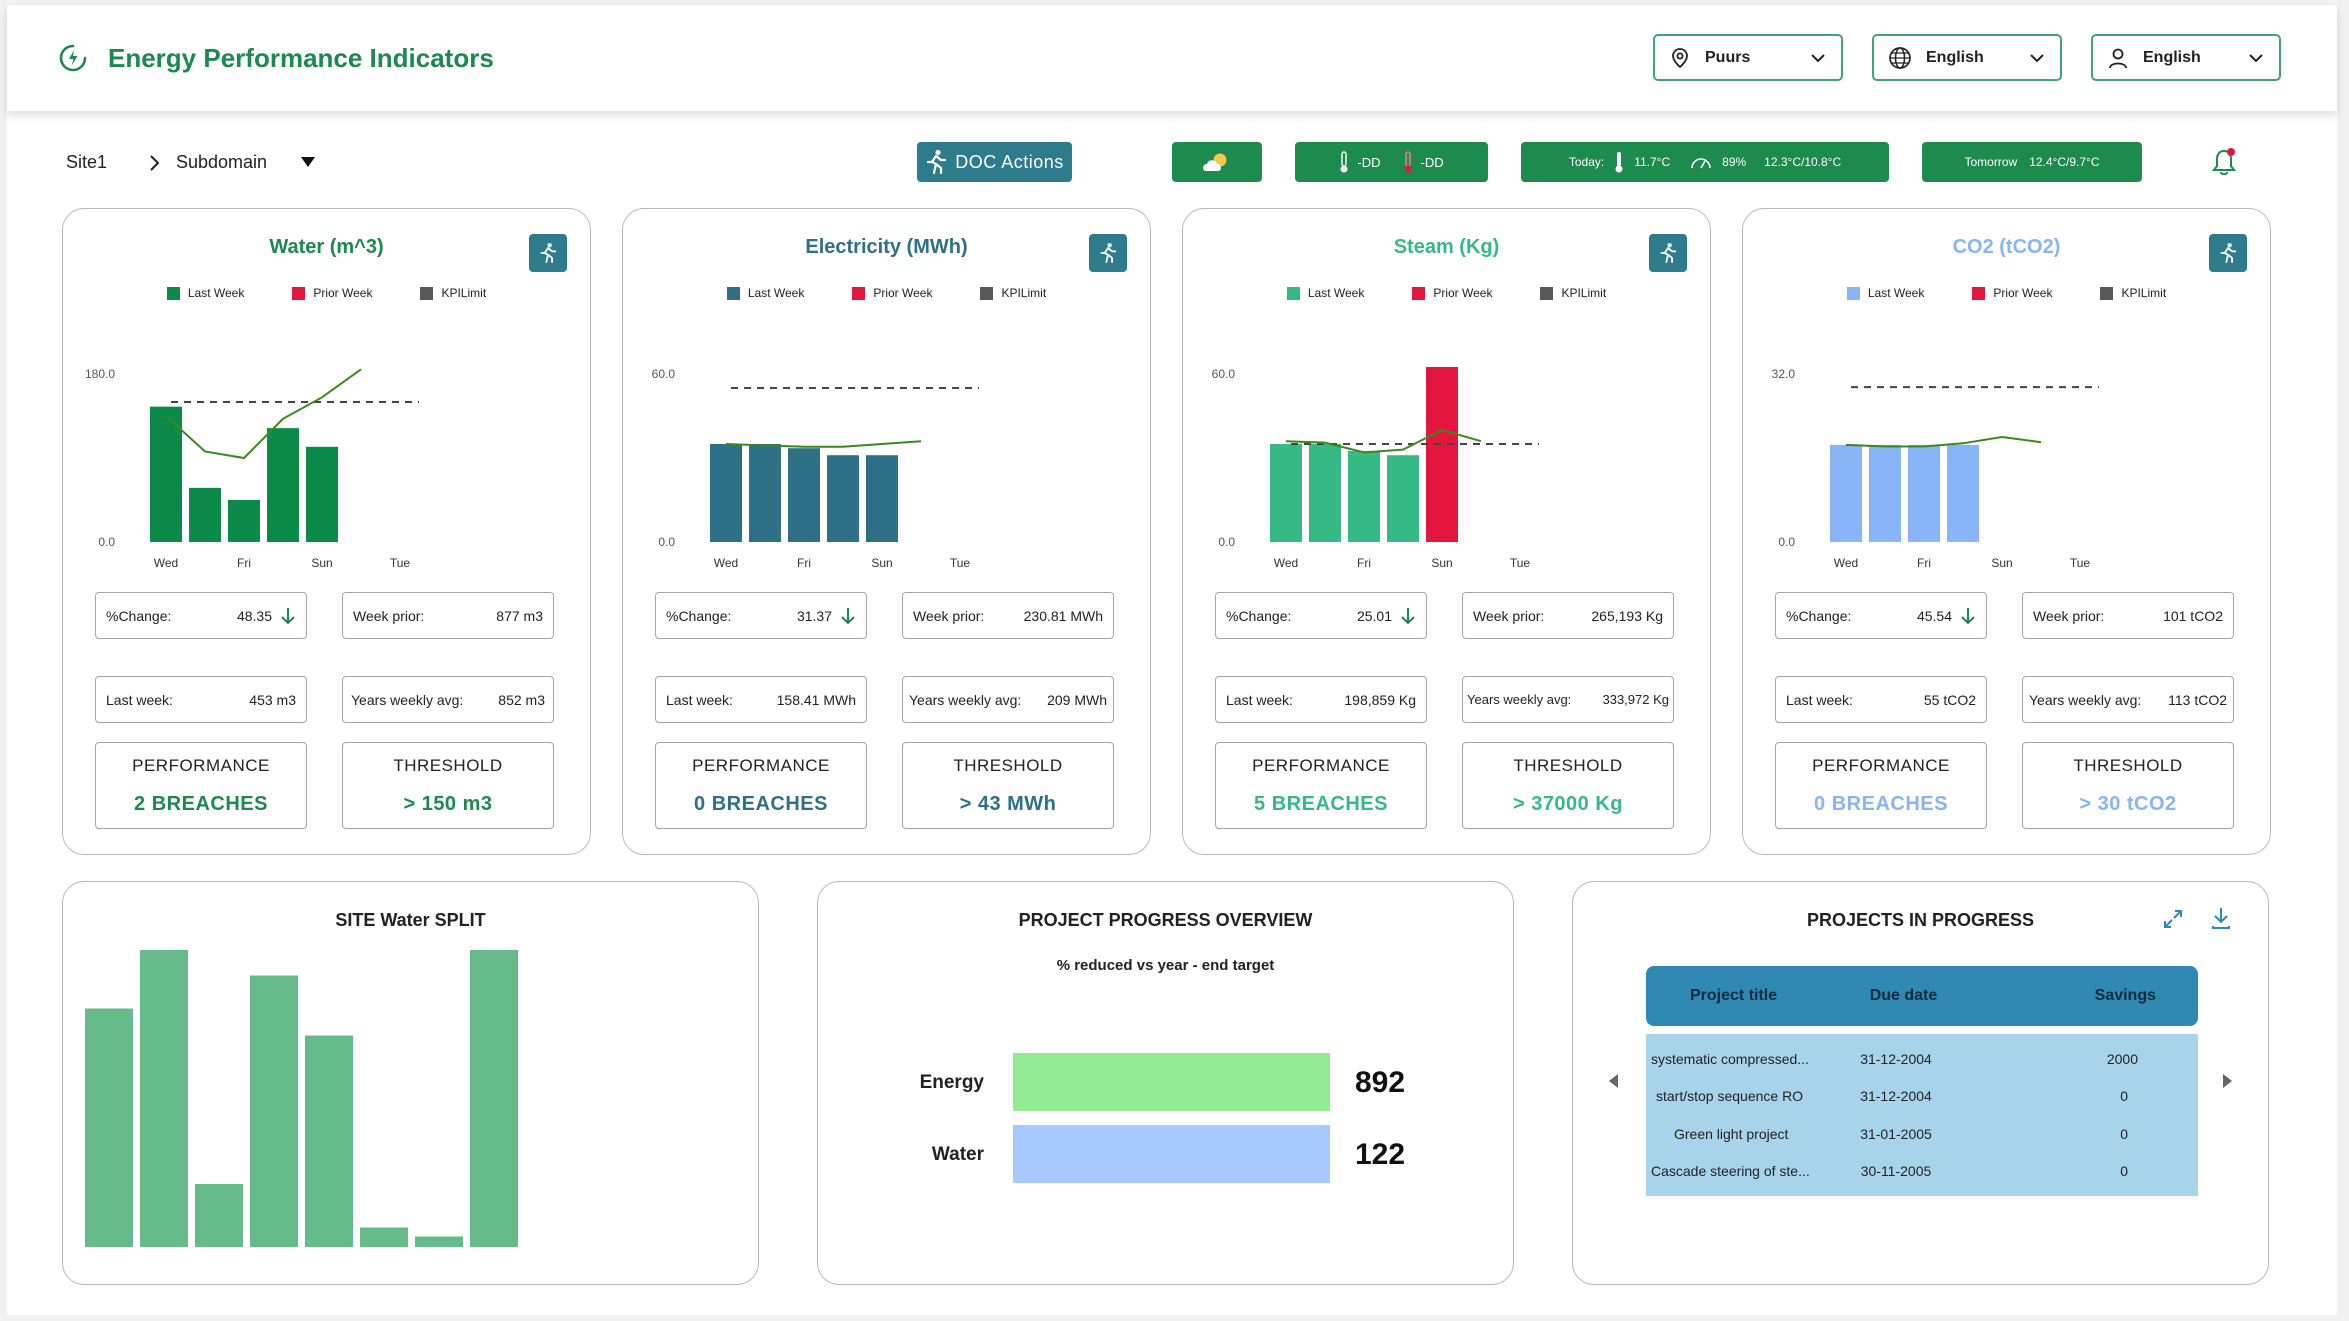 Image resolution: width=2349 pixels, height=1321 pixels. What do you see at coordinates (1077, 699) in the screenshot?
I see `years-avg-value: 209 MWh` at bounding box center [1077, 699].